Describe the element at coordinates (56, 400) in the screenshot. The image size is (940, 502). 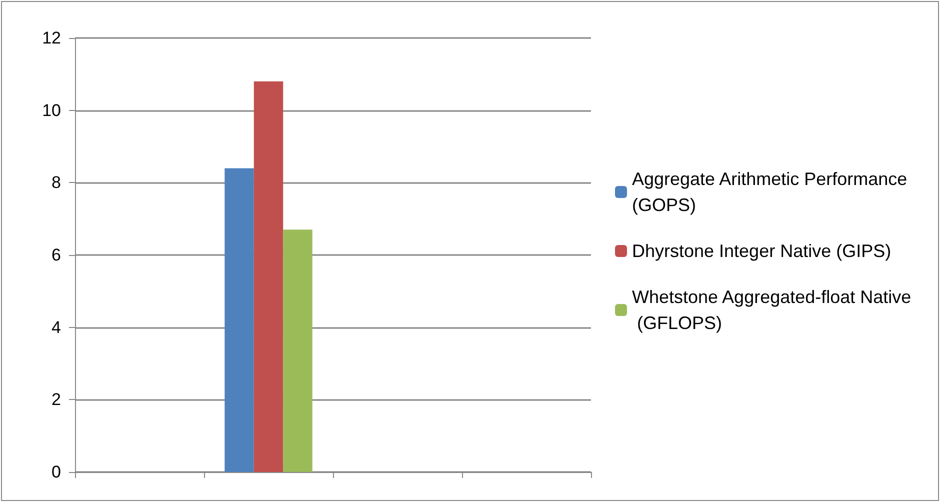
I see `y-tick-label: 2` at that location.